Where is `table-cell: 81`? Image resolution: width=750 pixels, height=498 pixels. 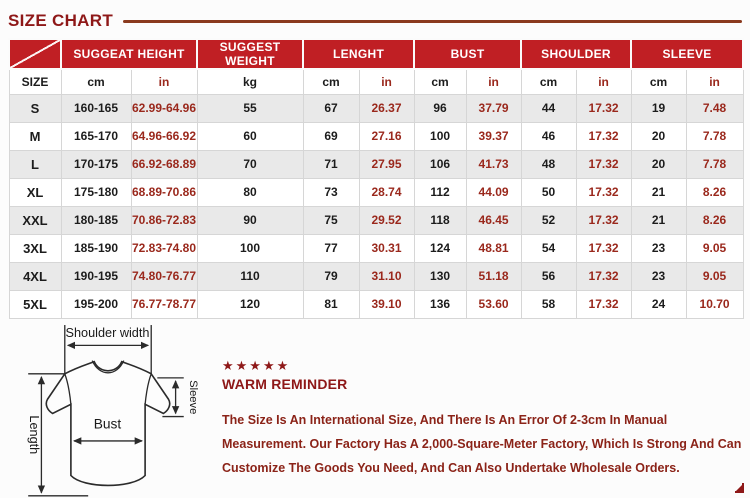 table-cell: 81 is located at coordinates (331, 304).